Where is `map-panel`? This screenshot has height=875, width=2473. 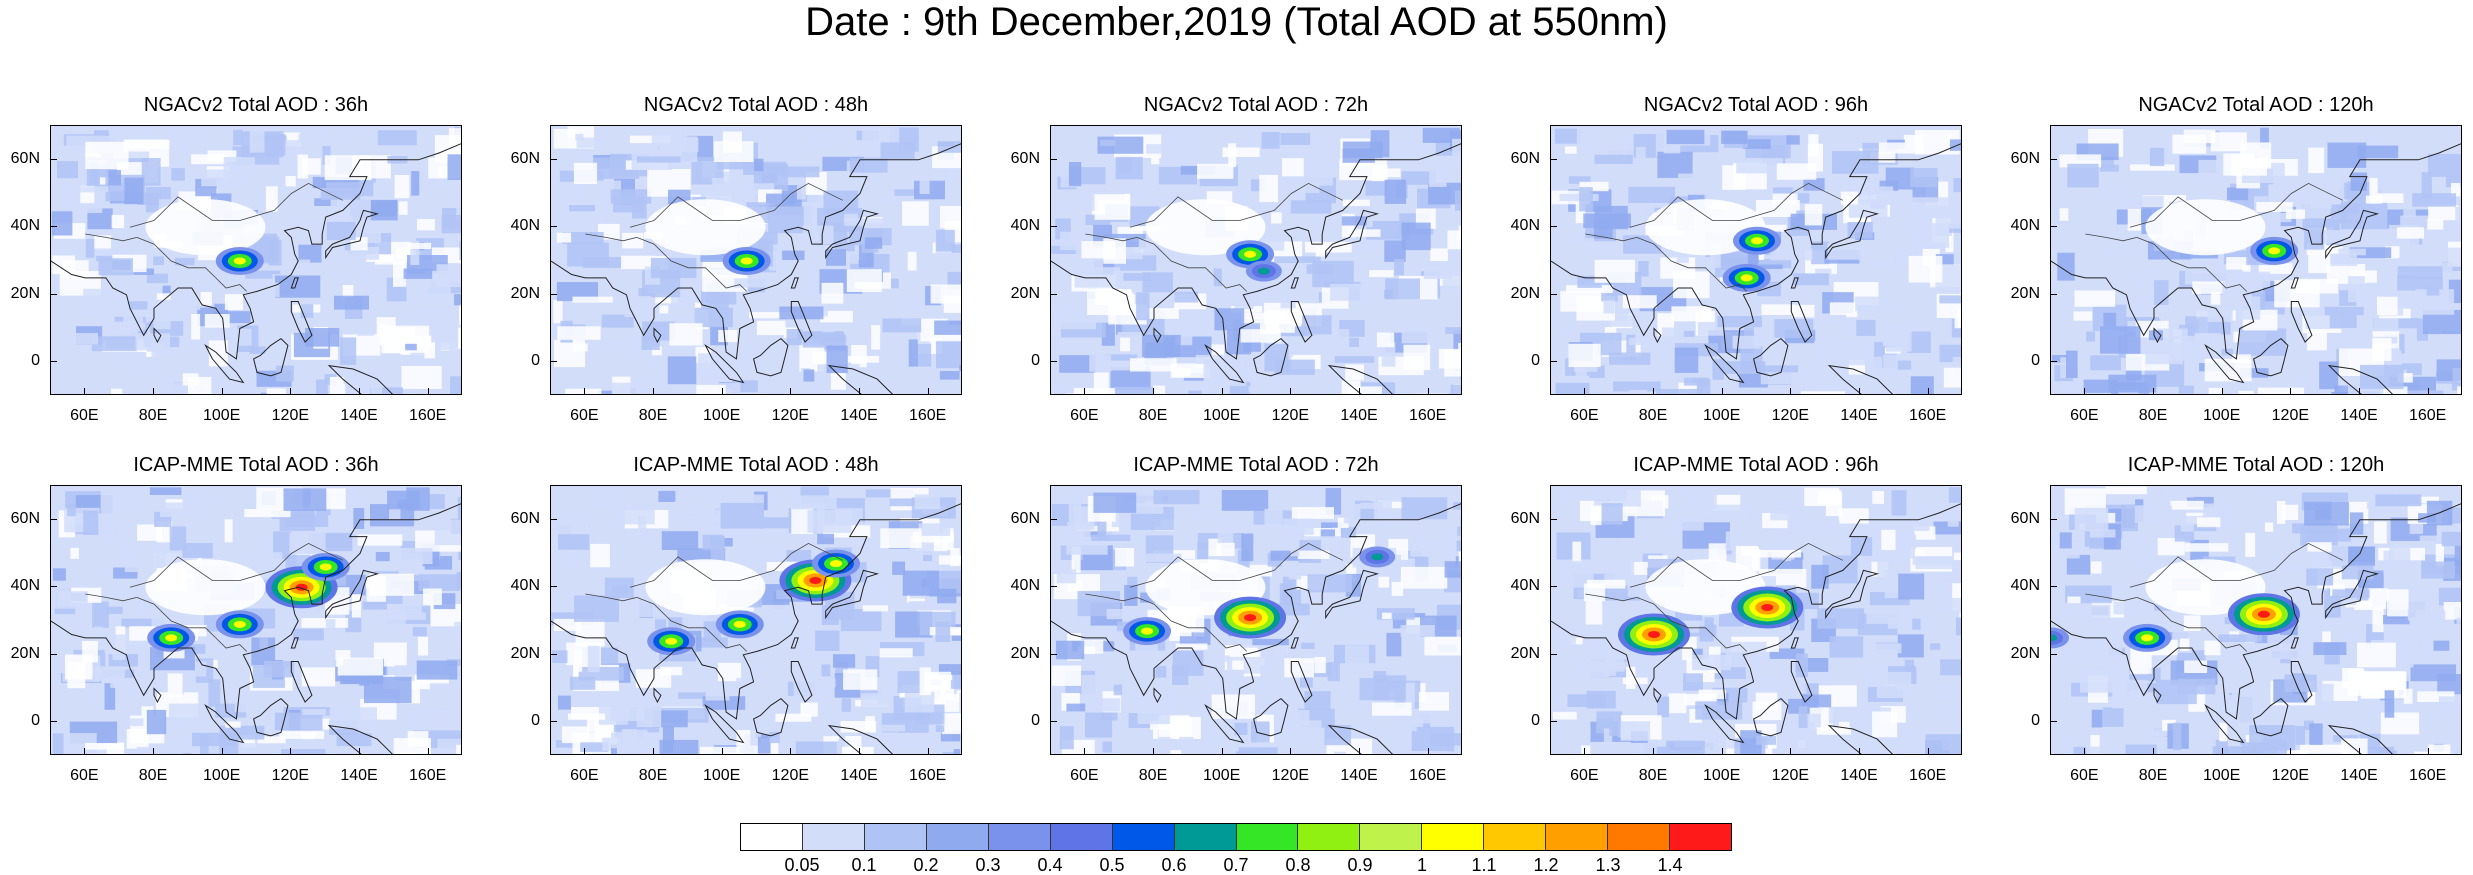
map-panel is located at coordinates (2256, 620).